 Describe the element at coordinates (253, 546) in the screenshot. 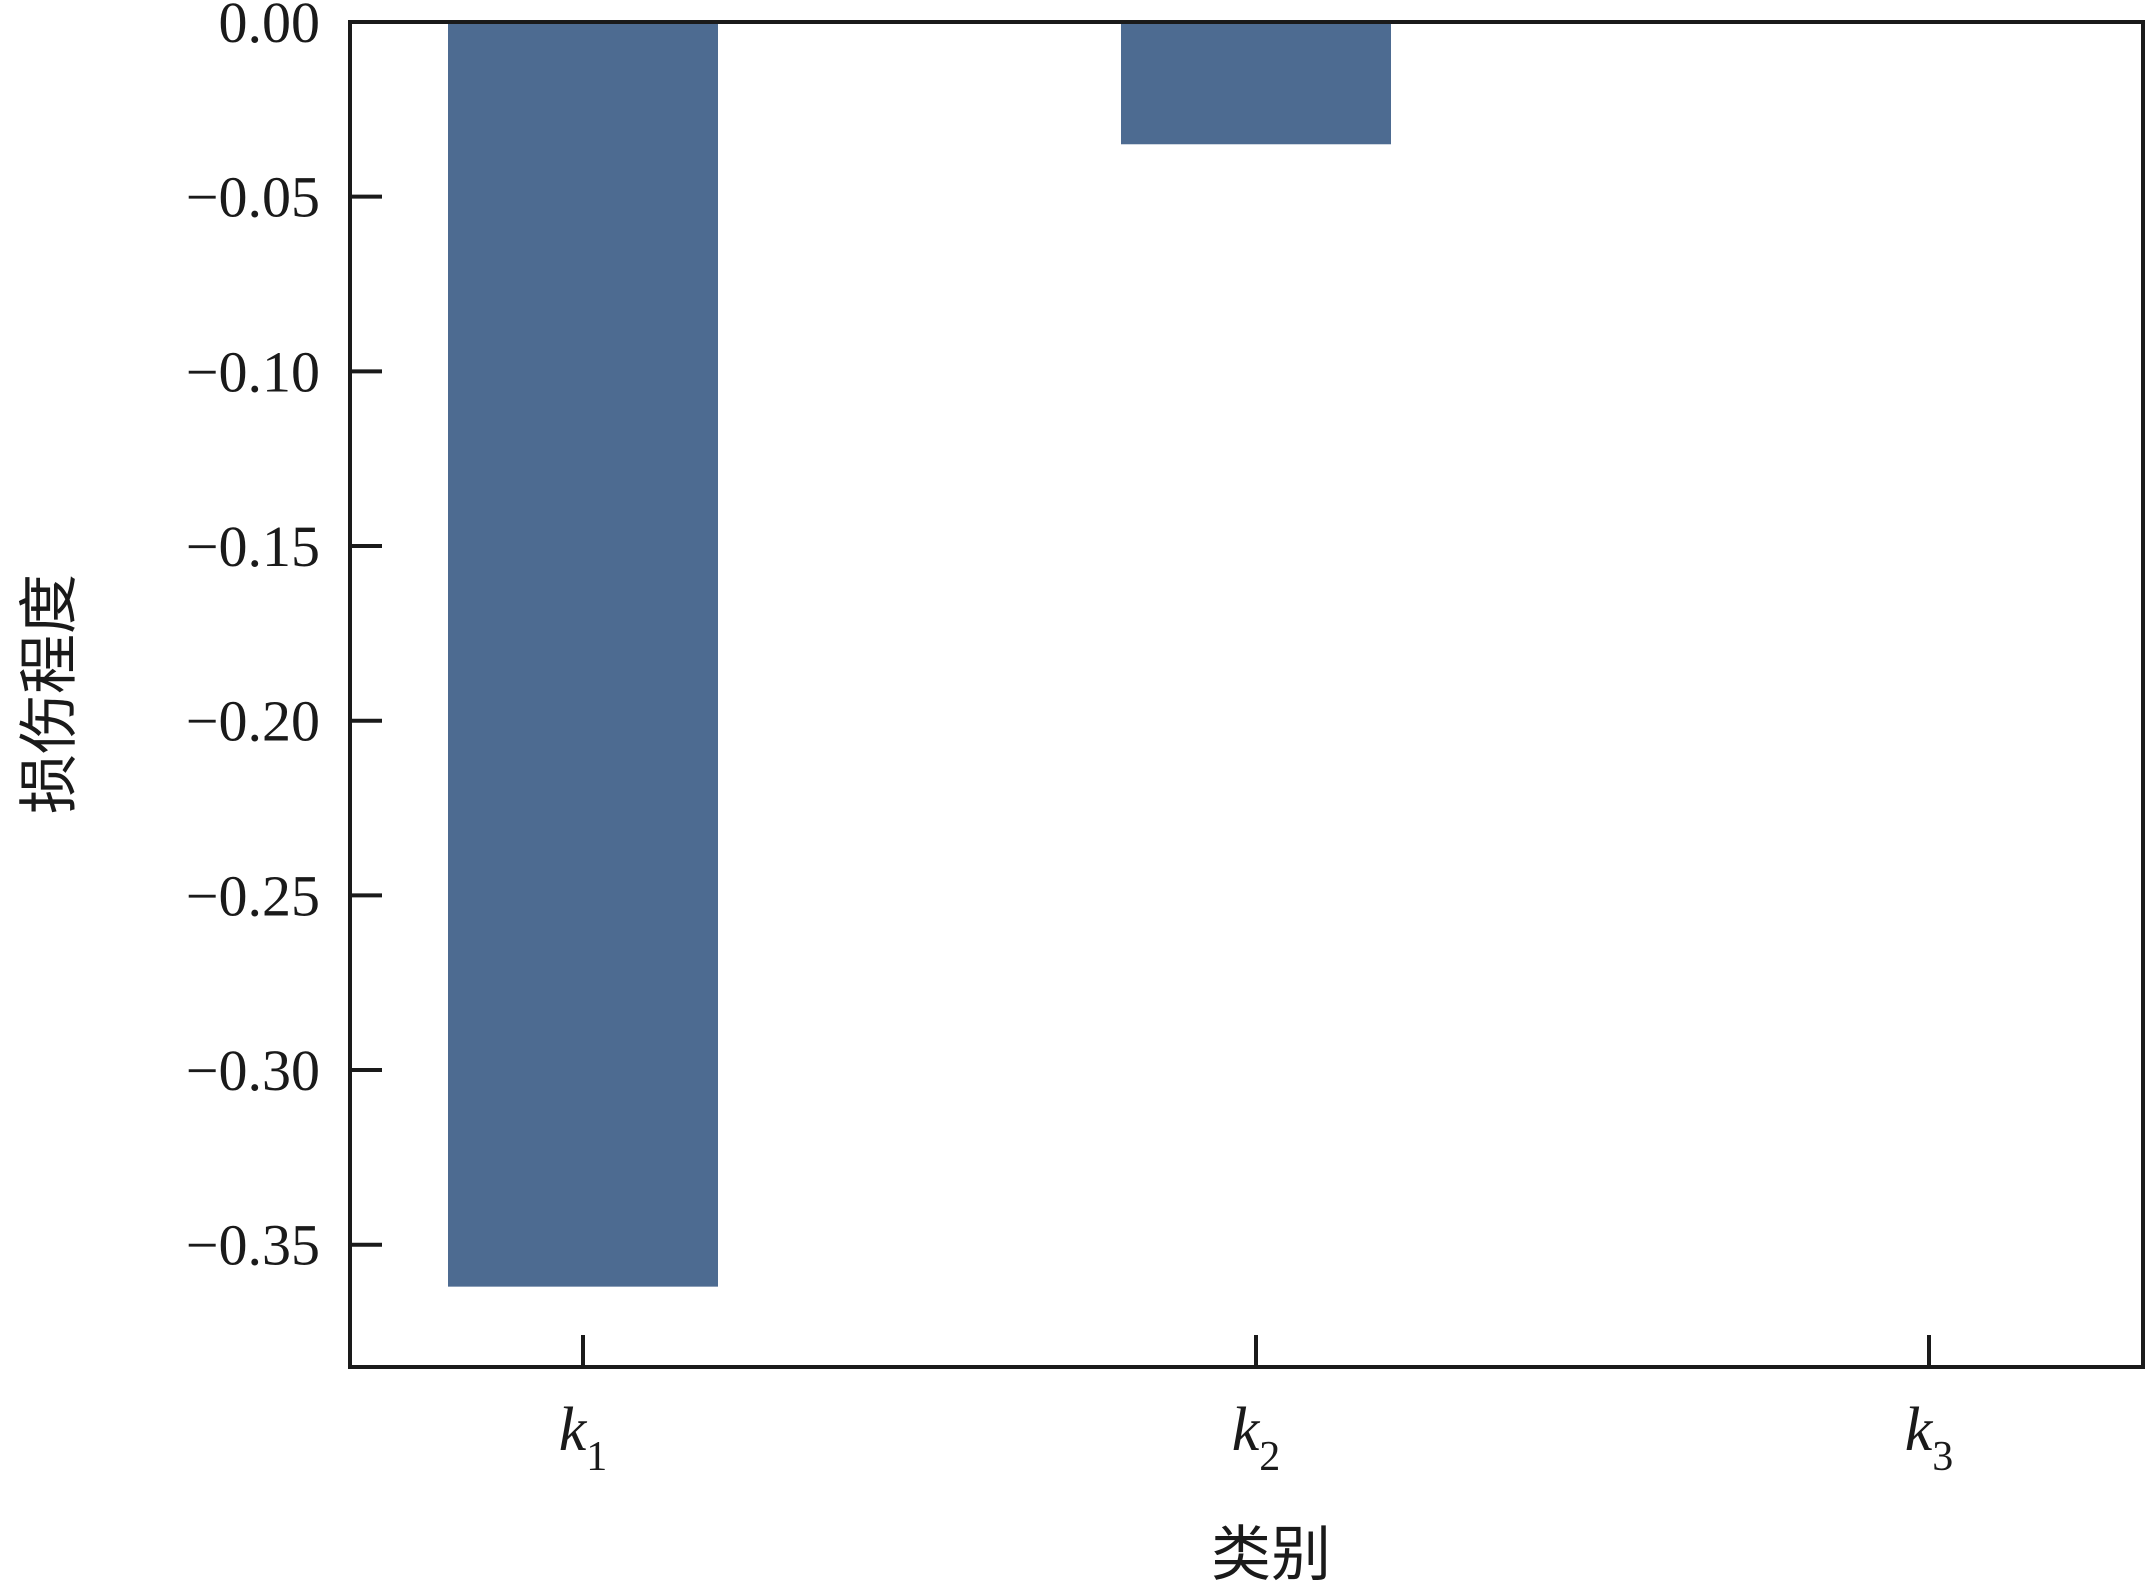

I see `y-tick-label: −0.15` at that location.